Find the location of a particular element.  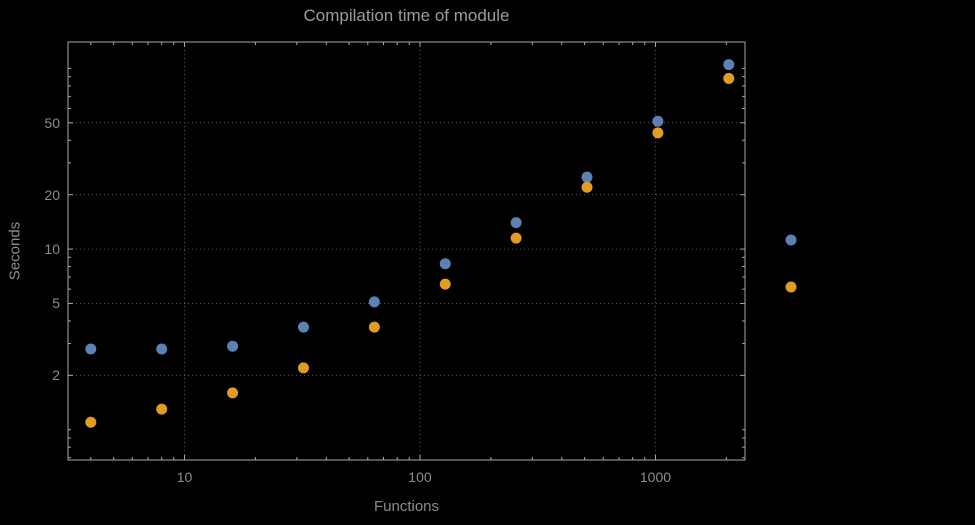

x-tick-label: 1000 is located at coordinates (655, 477).